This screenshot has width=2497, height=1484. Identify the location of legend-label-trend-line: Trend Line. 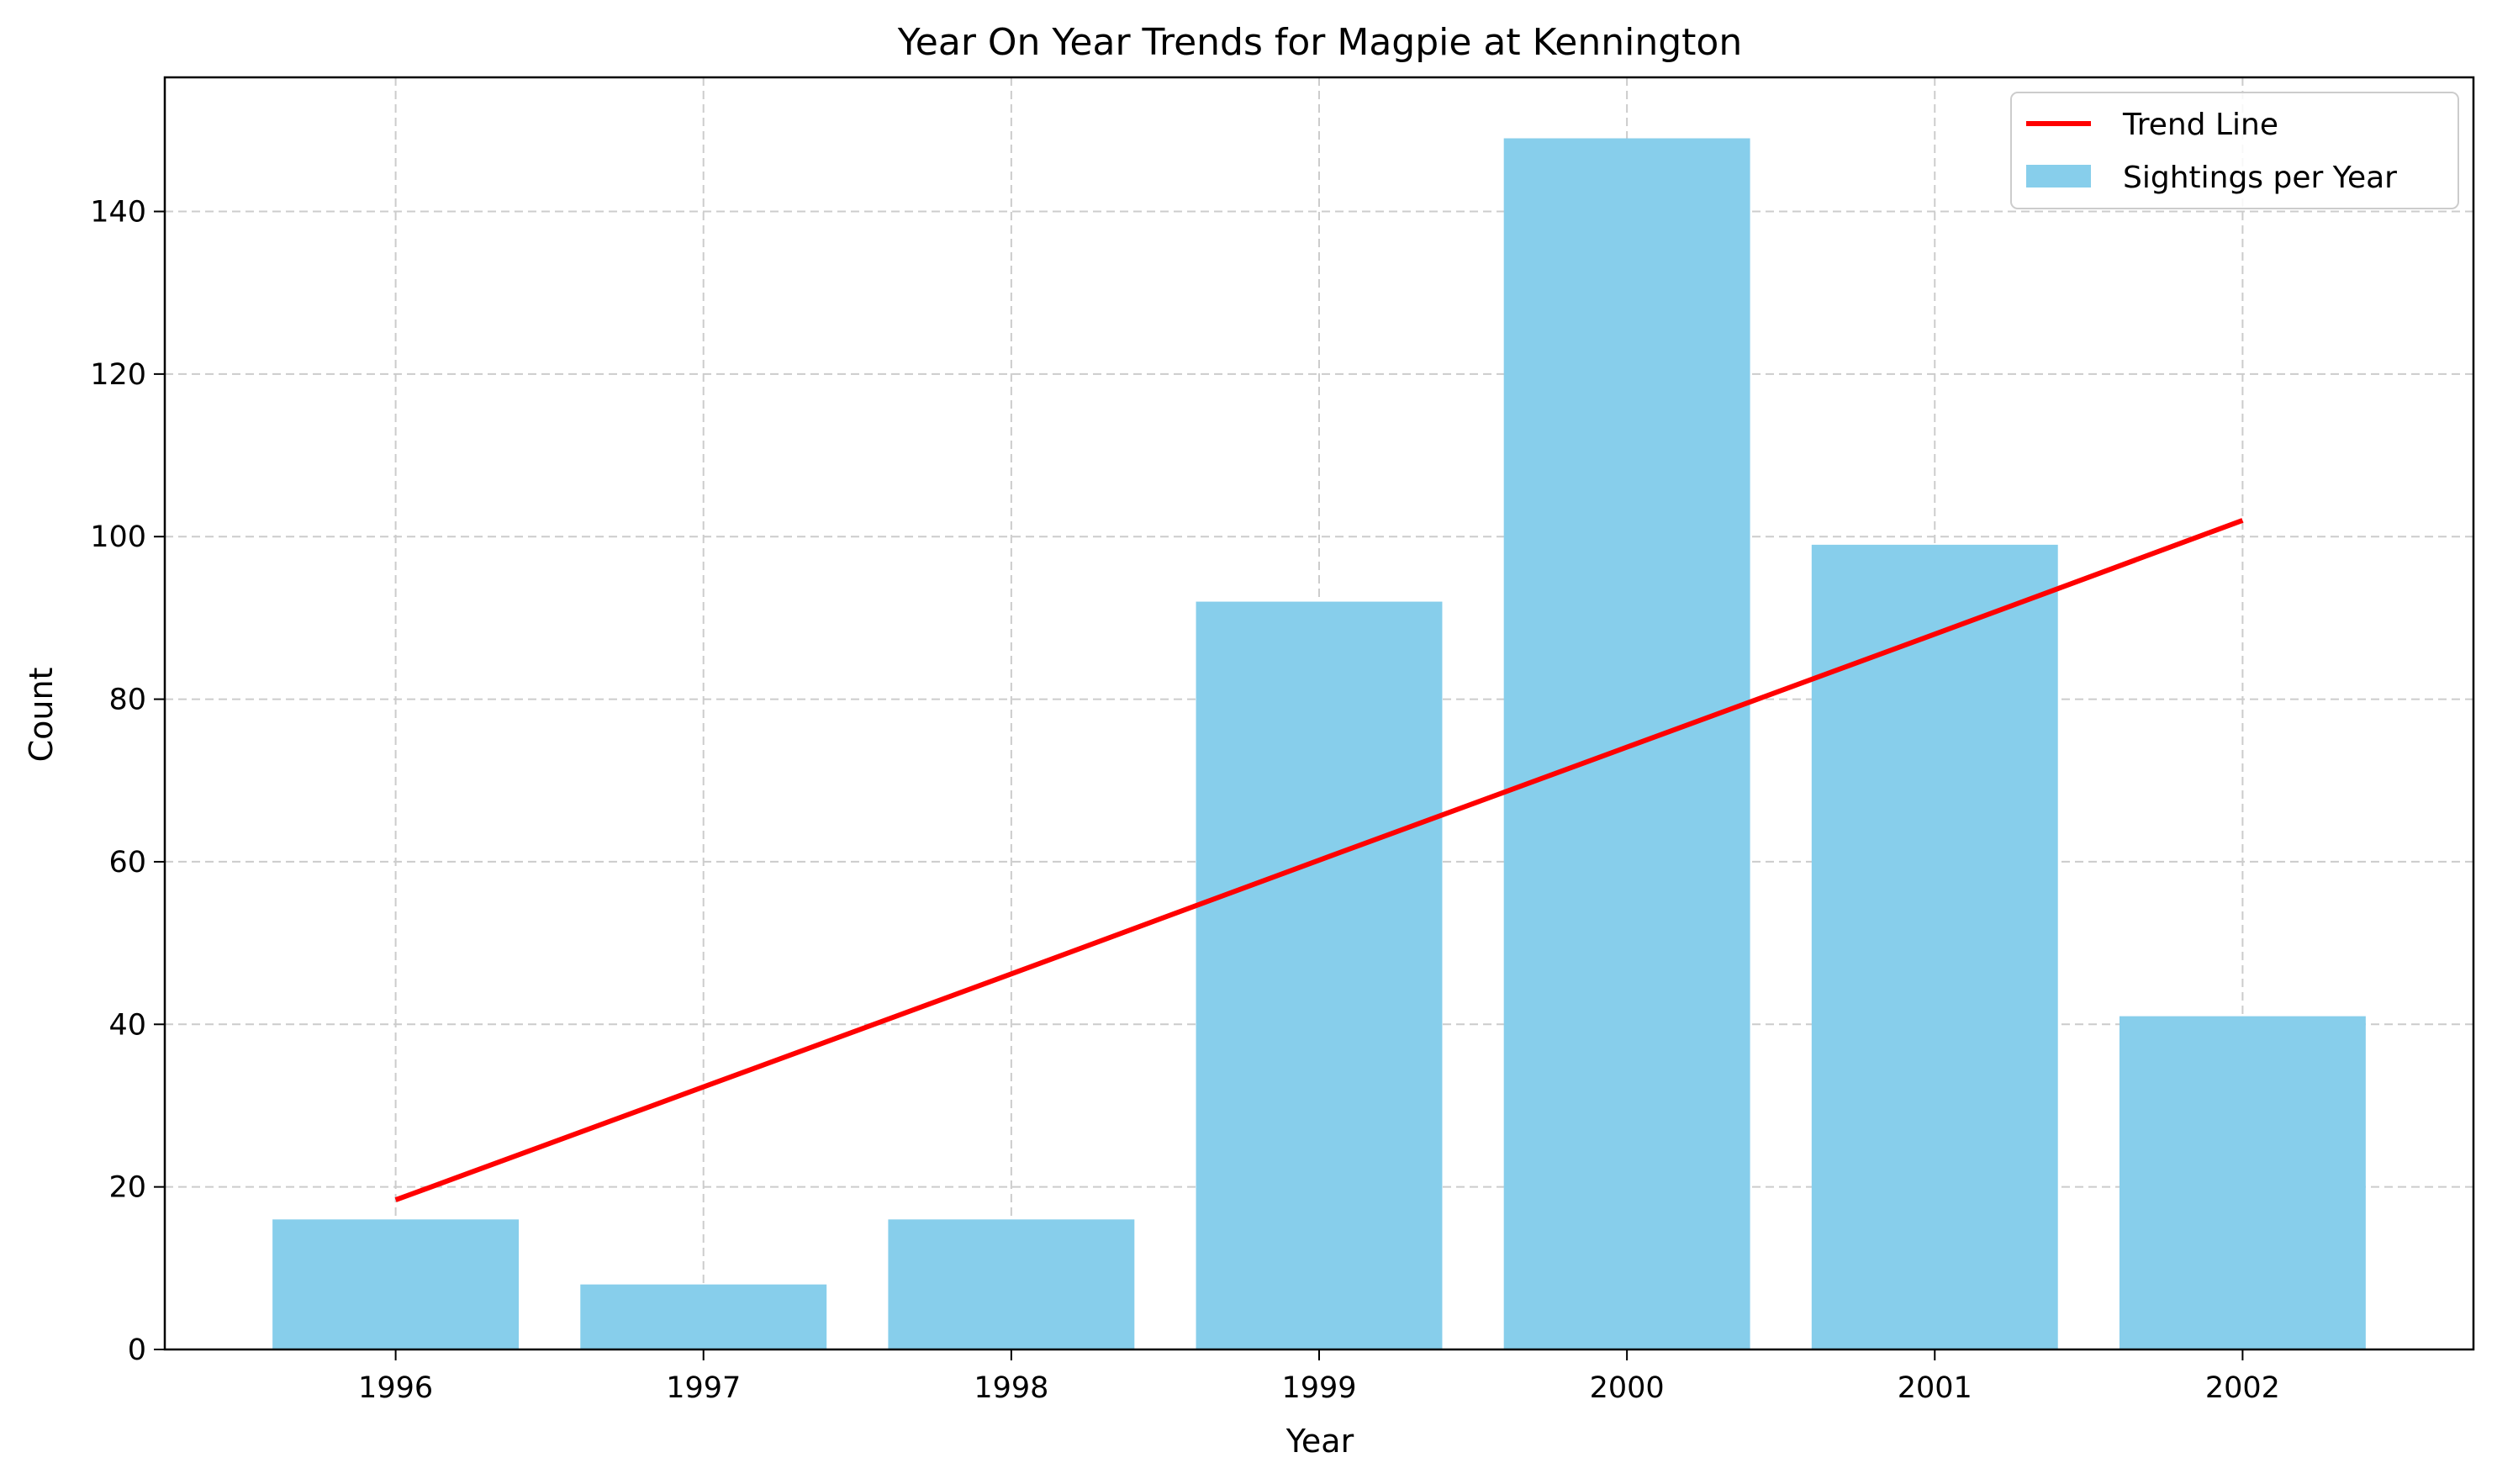
(2200, 125).